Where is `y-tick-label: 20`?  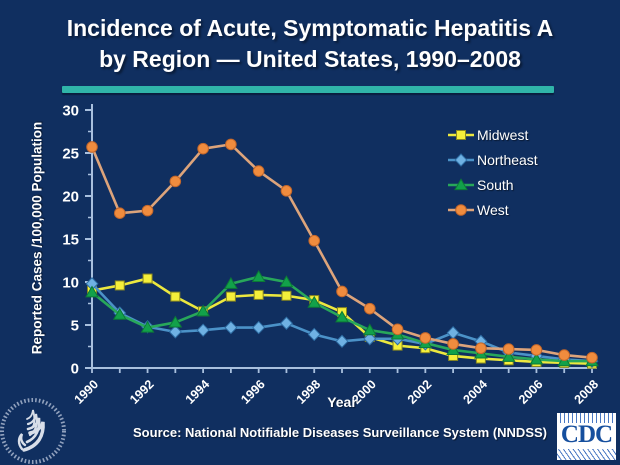
y-tick-label: 20 is located at coordinates (70, 197).